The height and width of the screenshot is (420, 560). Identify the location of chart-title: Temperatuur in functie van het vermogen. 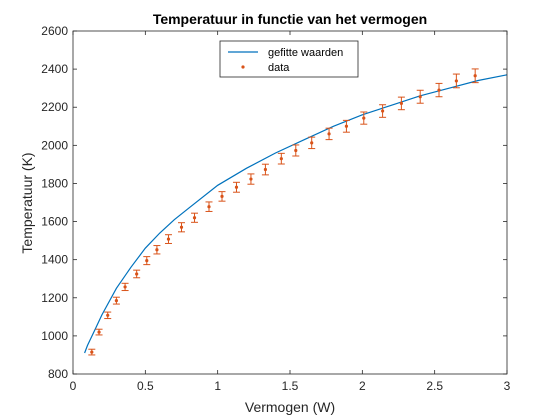
(290, 19).